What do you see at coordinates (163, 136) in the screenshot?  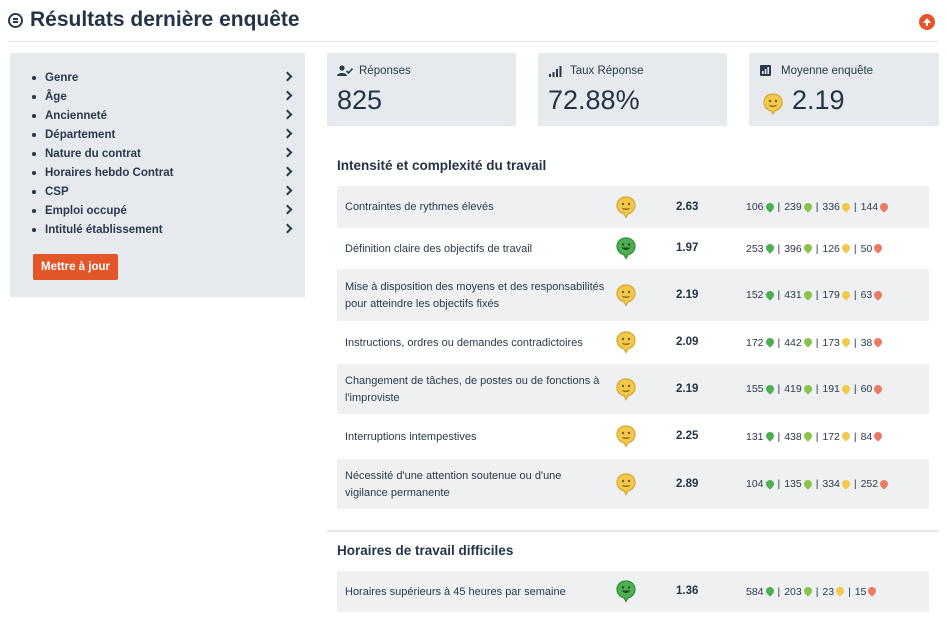 I see `filter-item-departement: Département` at bounding box center [163, 136].